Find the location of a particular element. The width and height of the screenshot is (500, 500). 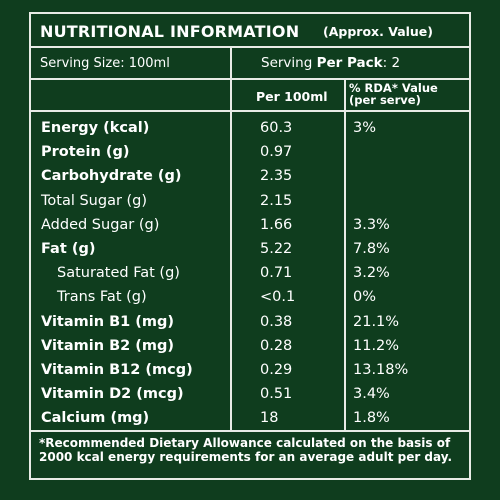

per100-value: 0.71 is located at coordinates (276, 273).